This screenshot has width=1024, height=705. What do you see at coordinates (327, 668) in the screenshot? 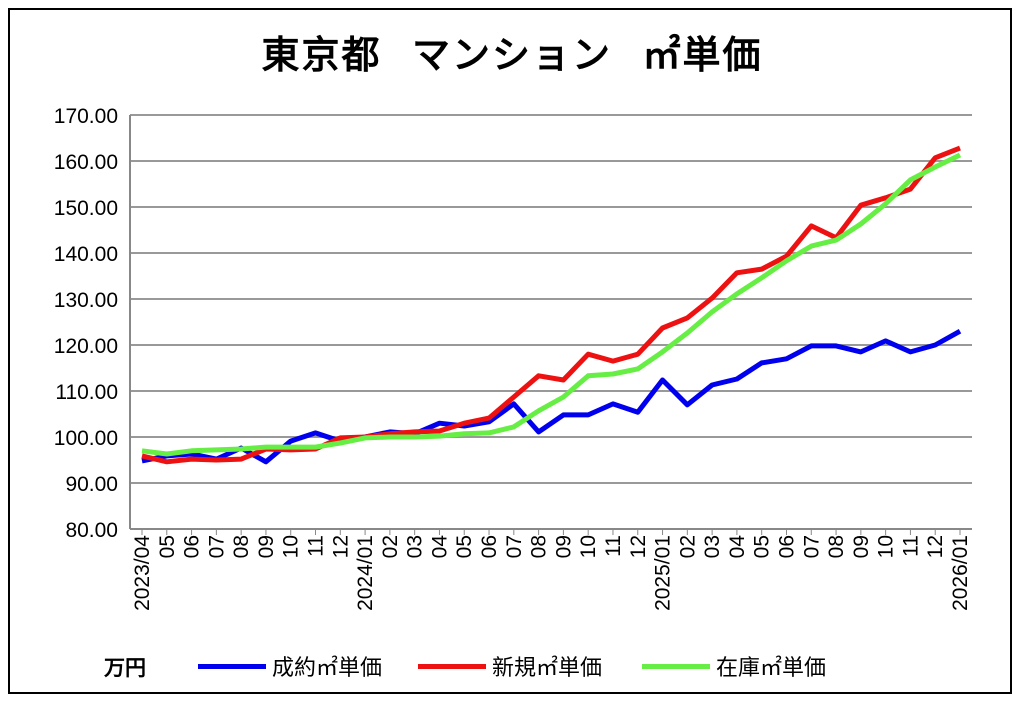
I see `legend-label: 成約㎡単価` at bounding box center [327, 668].